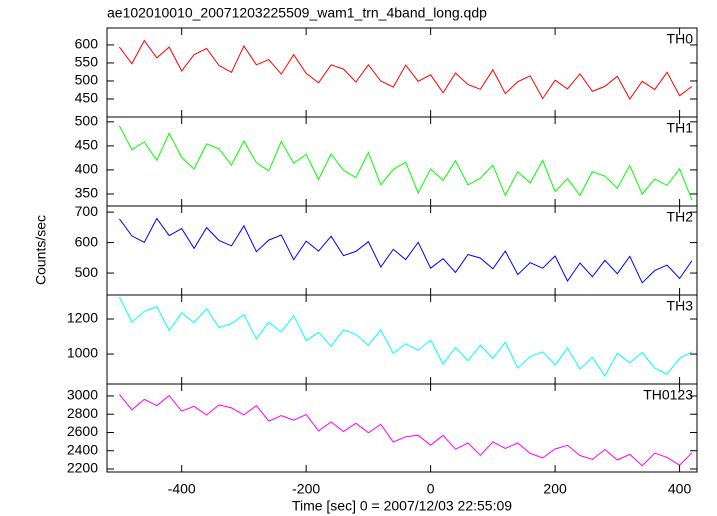 This screenshot has height=516, width=717. What do you see at coordinates (87, 193) in the screenshot?
I see `y-tick-label: 350` at bounding box center [87, 193].